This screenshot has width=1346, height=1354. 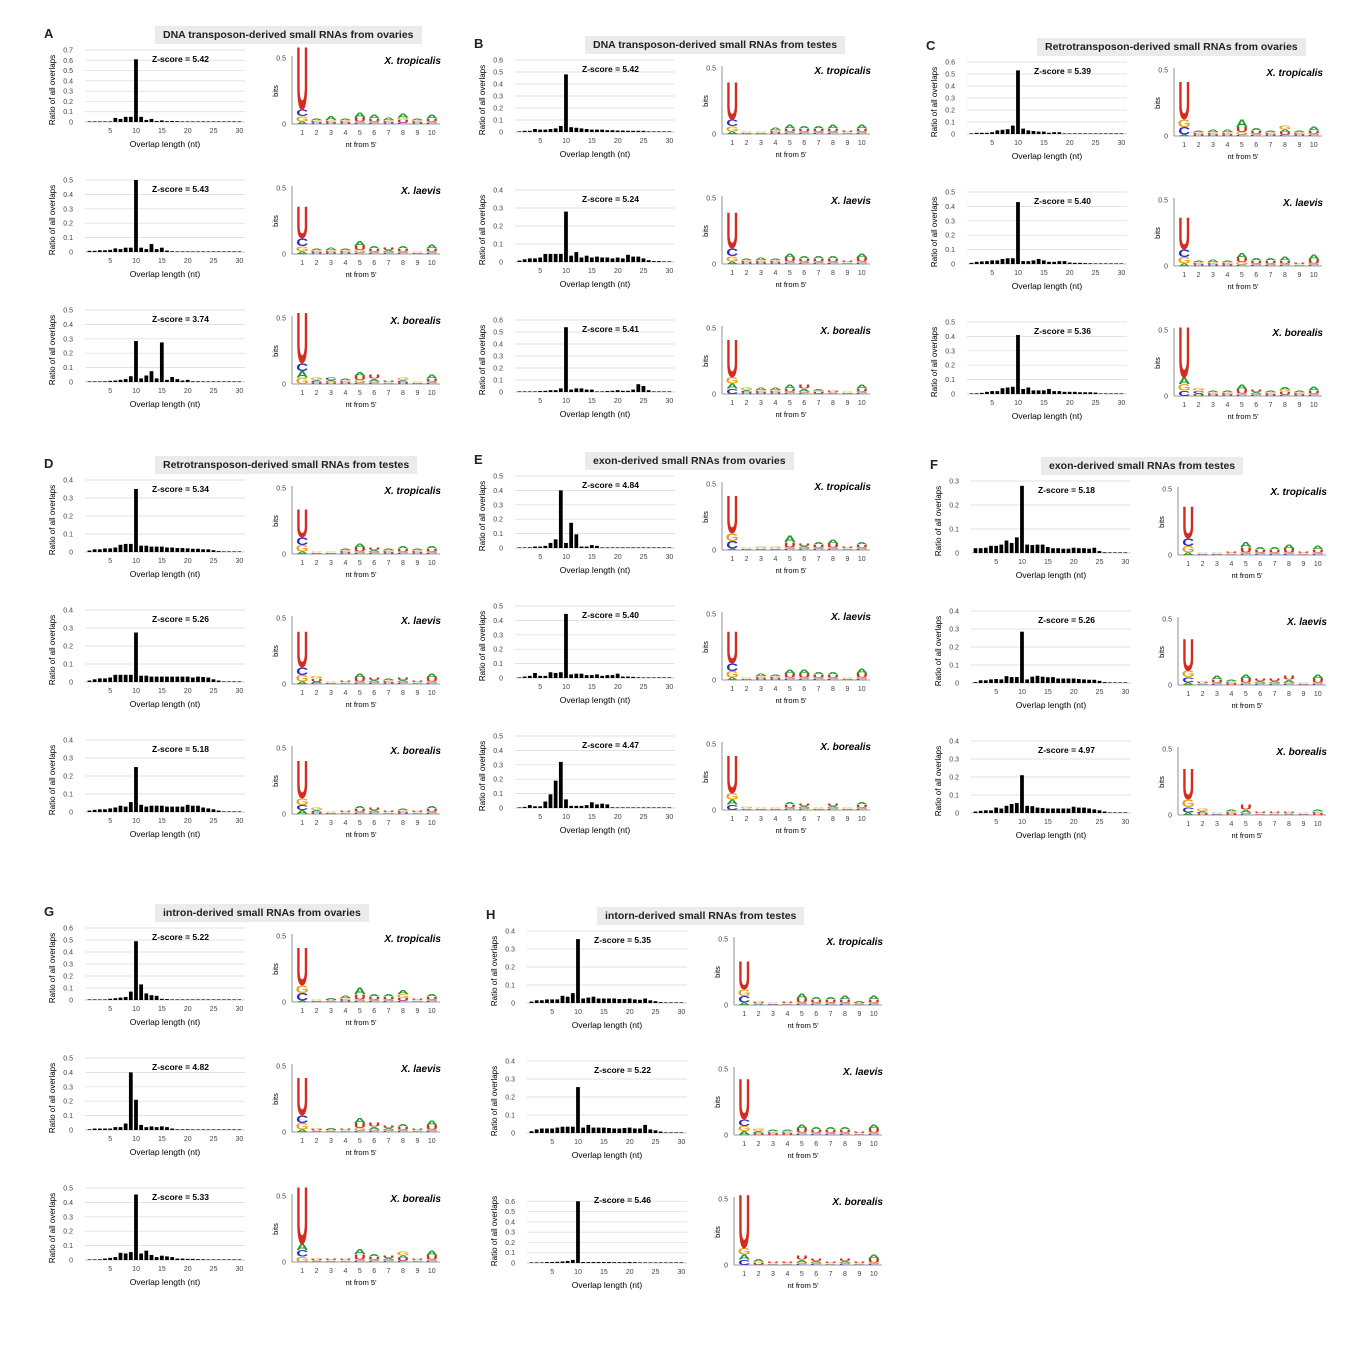 I want to click on logo-y-axis-label: bits, so click(x=1157, y=363).